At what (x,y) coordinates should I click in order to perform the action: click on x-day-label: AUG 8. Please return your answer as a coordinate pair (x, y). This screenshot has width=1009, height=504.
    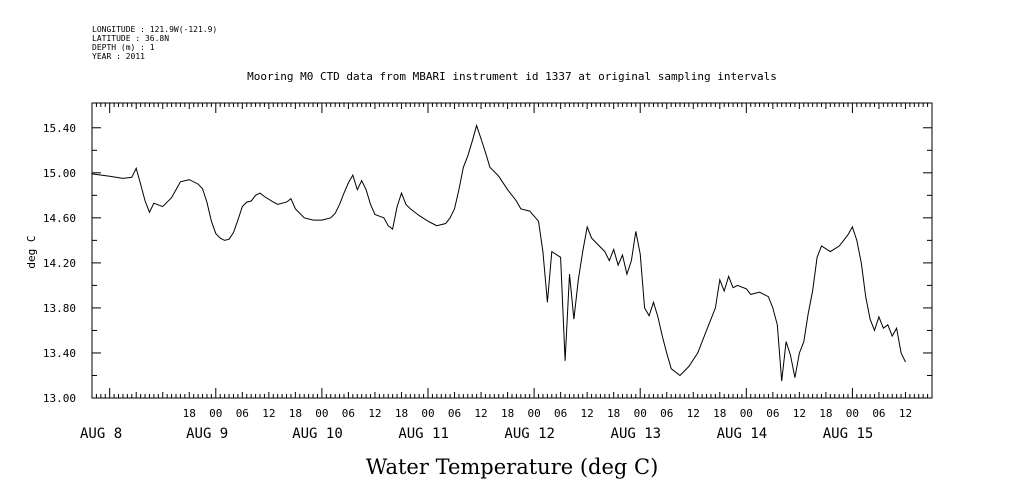
    Looking at the image, I should click on (101, 434).